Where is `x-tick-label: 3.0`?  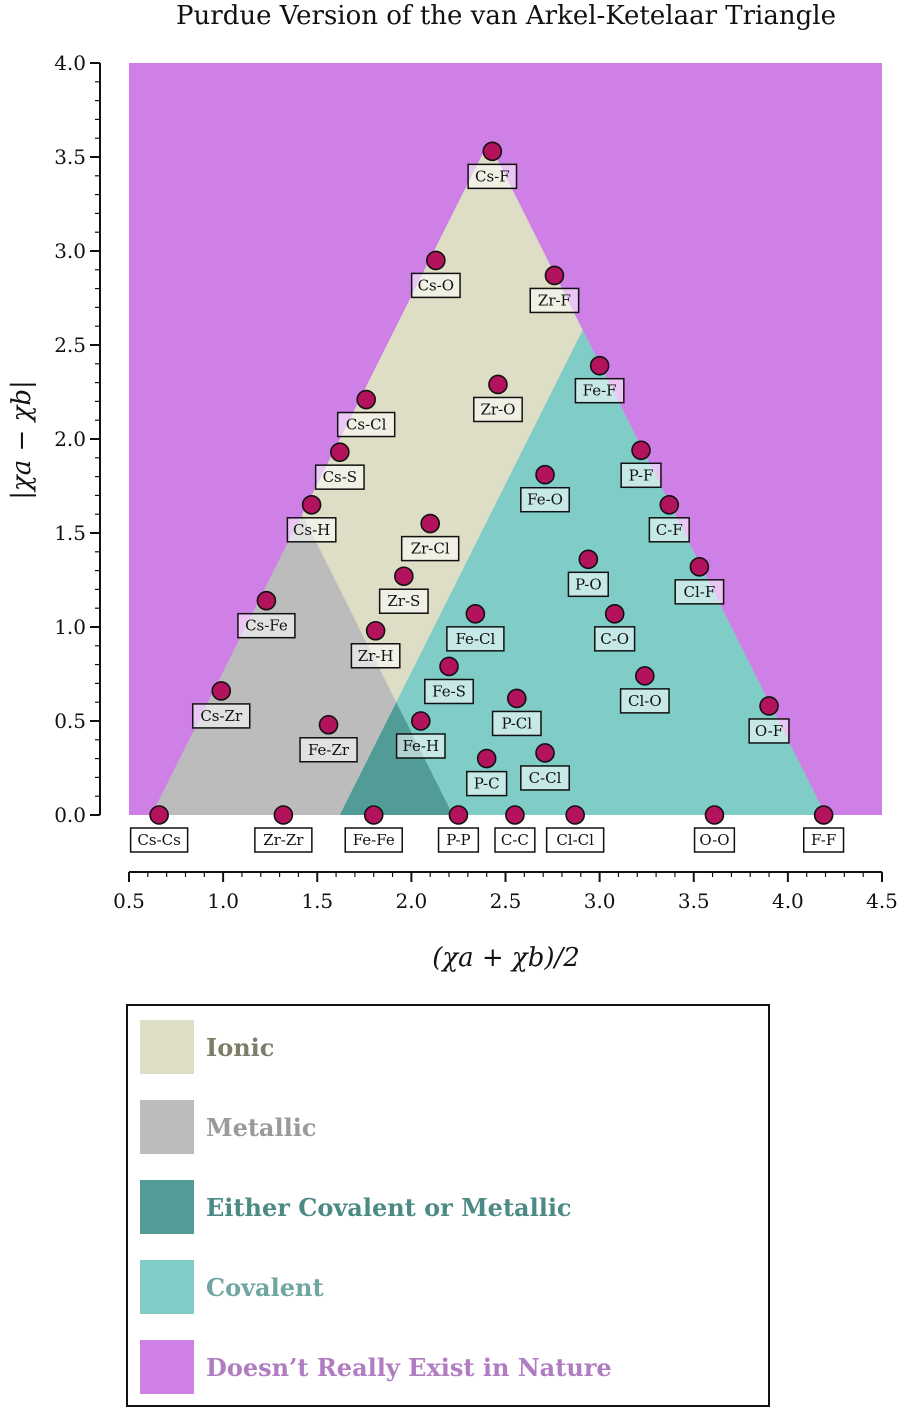
x-tick-label: 3.0 is located at coordinates (600, 901).